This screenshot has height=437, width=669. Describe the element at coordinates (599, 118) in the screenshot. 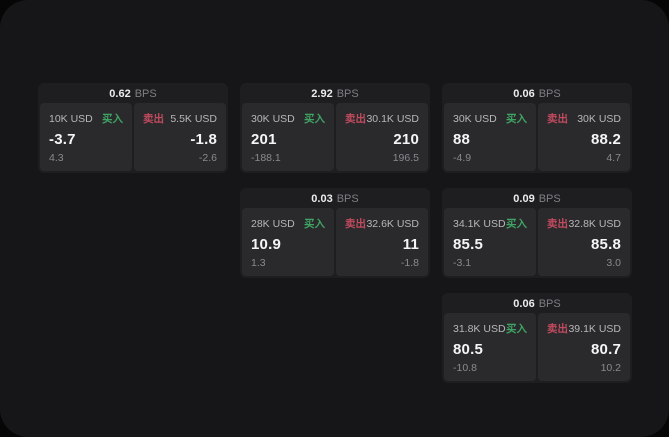

I see `sell-amount: 30K USD` at that location.